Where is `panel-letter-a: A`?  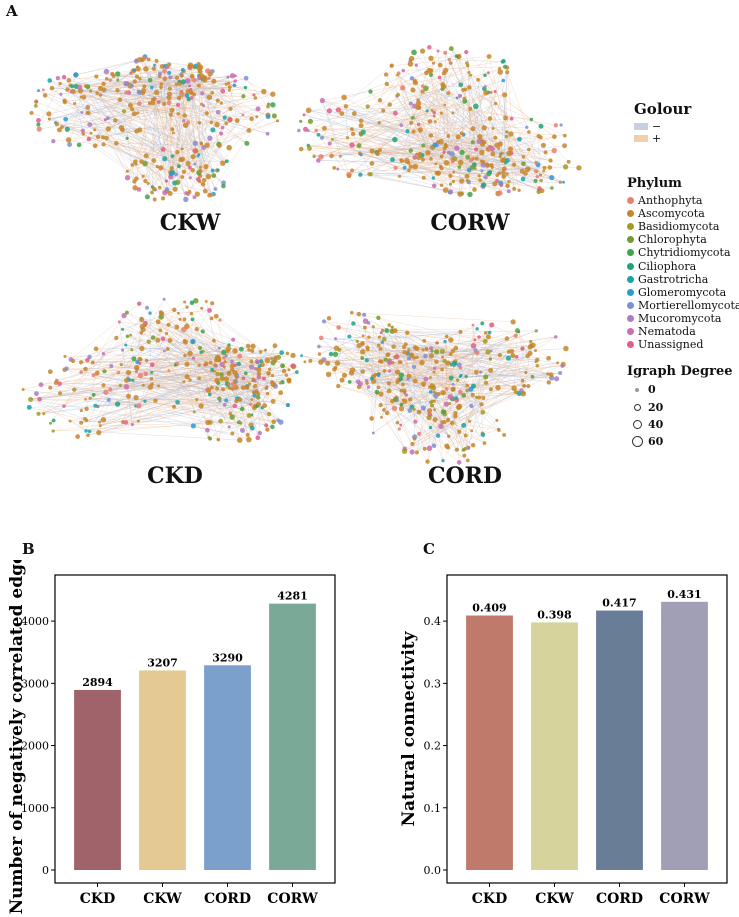
panel-letter-a: A is located at coordinates (12, 11).